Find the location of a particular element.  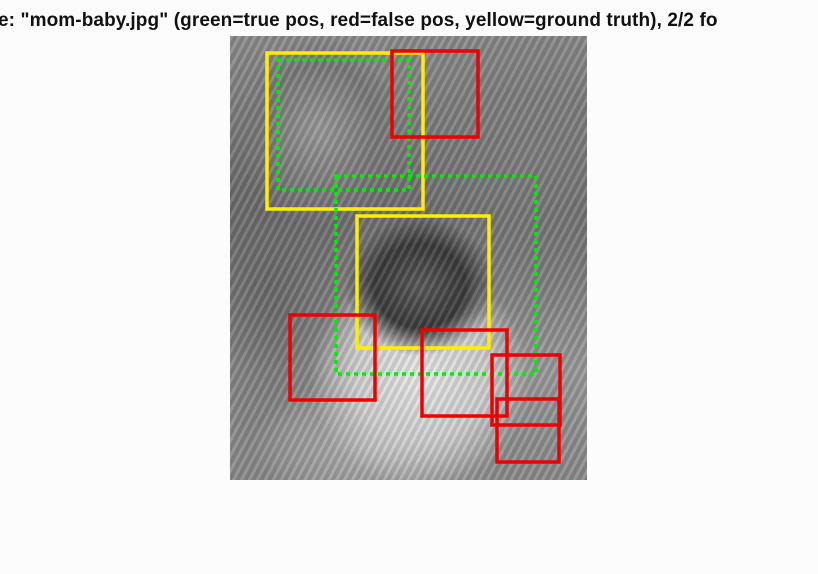

true-positive-box-baby is located at coordinates (436, 275).